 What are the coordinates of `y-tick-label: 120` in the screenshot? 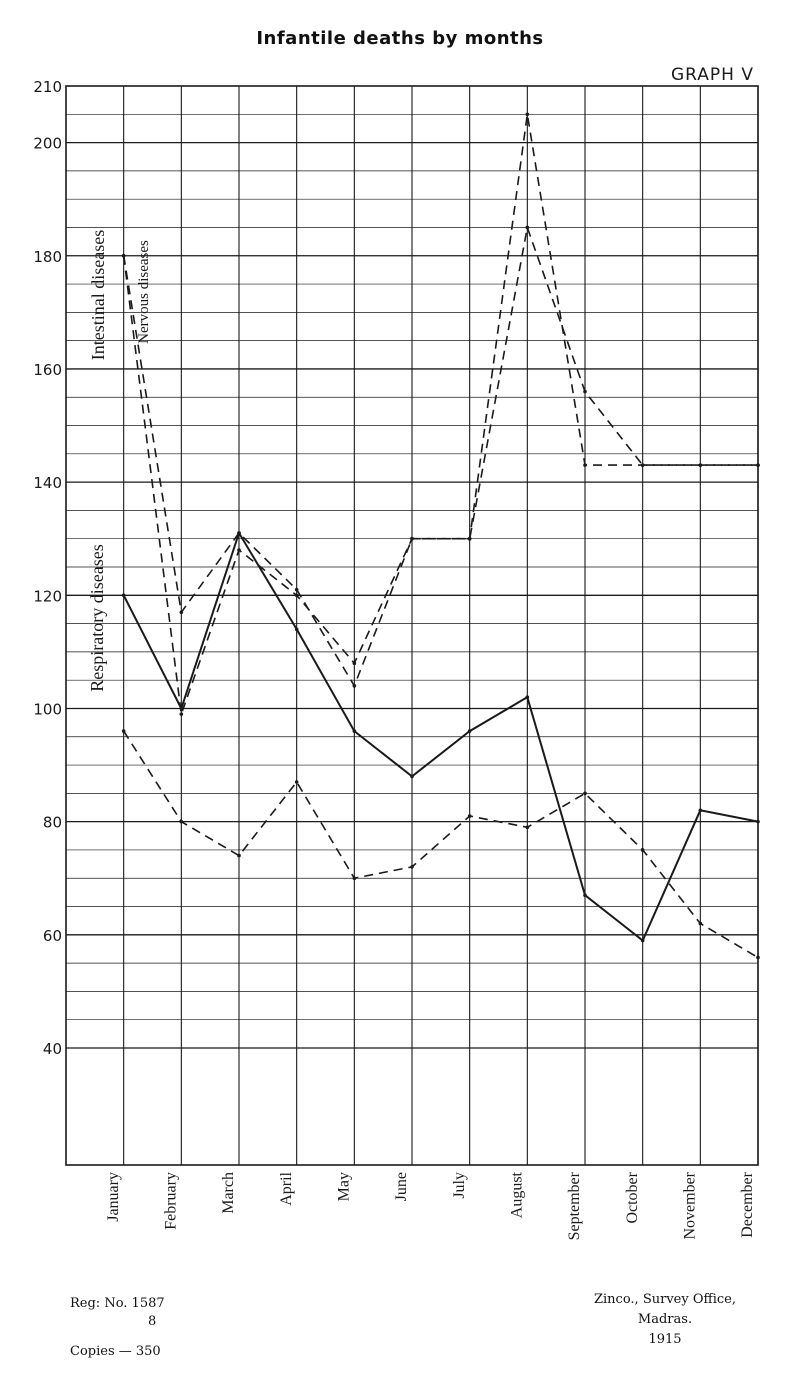 It's located at (47, 596).